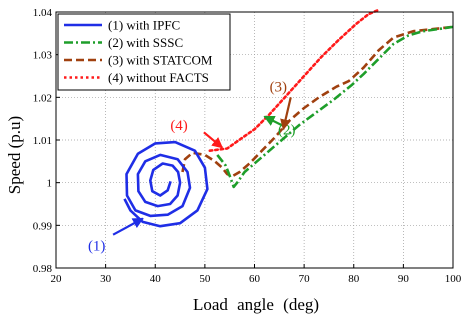 The width and height of the screenshot is (463, 320). What do you see at coordinates (256, 304) in the screenshot?
I see `x-axis-label: Load angle (deg)` at bounding box center [256, 304].